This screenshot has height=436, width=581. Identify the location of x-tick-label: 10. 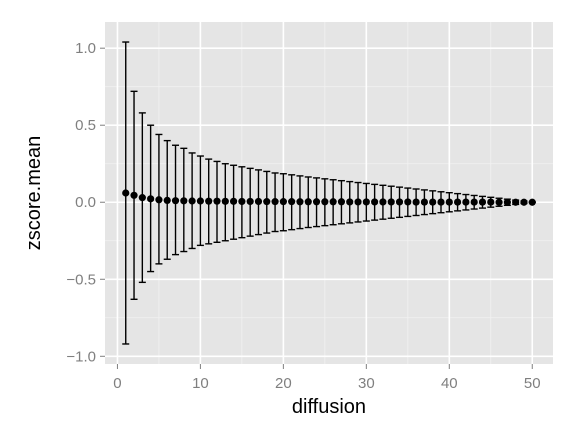
(200, 383).